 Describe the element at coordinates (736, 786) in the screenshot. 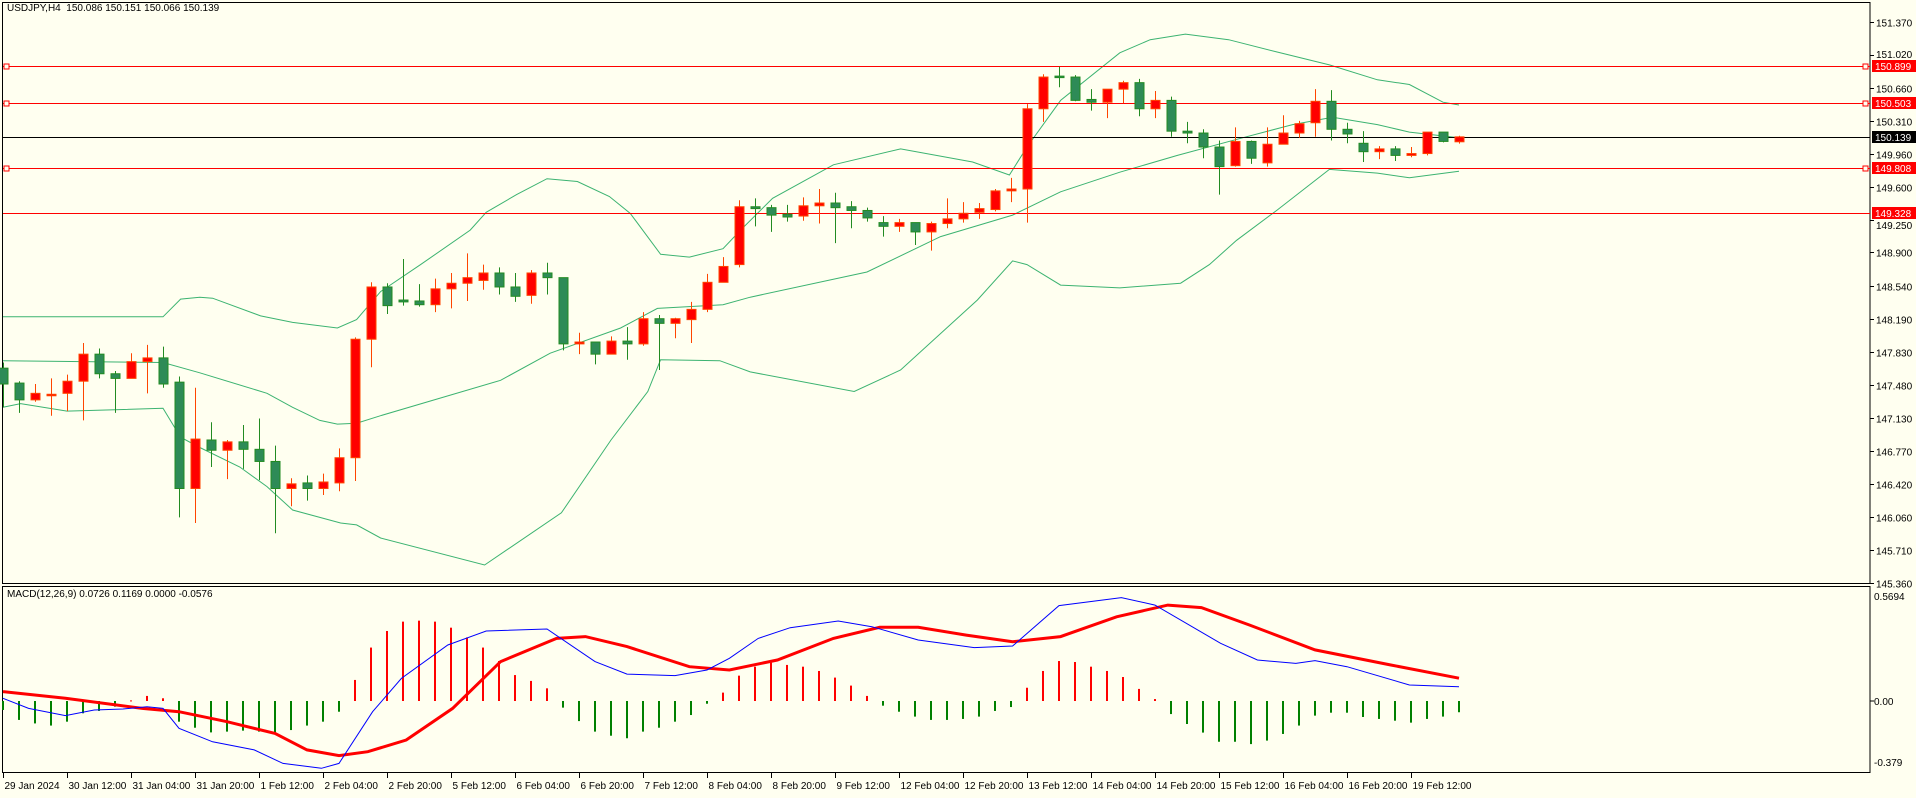

I see `time-tick-label: 8 Feb 04:00` at that location.